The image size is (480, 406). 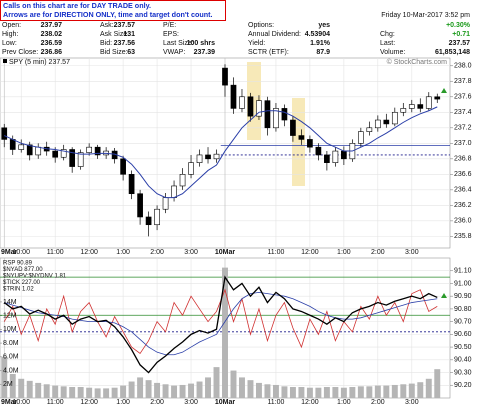 What do you see at coordinates (10, 34) in the screenshot?
I see `field-label: High:` at bounding box center [10, 34].